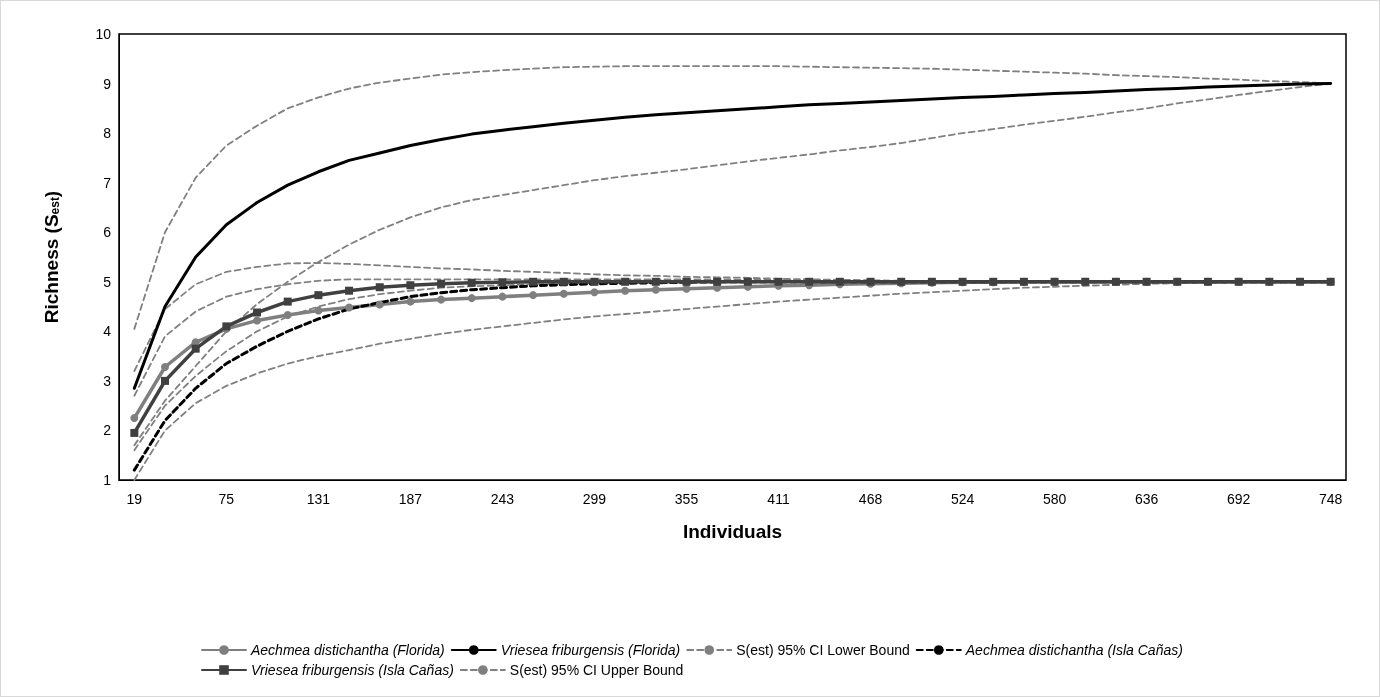 The width and height of the screenshot is (1380, 697). Describe the element at coordinates (410, 499) in the screenshot. I see `x-tick-label: 187` at that location.